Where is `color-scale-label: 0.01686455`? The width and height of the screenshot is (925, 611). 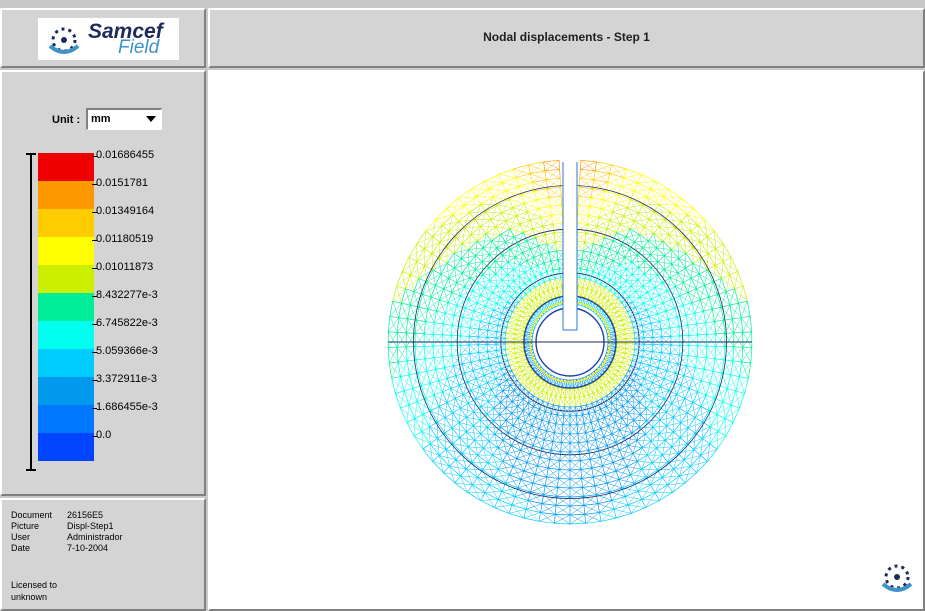 color-scale-label: 0.01686455 is located at coordinates (125, 155).